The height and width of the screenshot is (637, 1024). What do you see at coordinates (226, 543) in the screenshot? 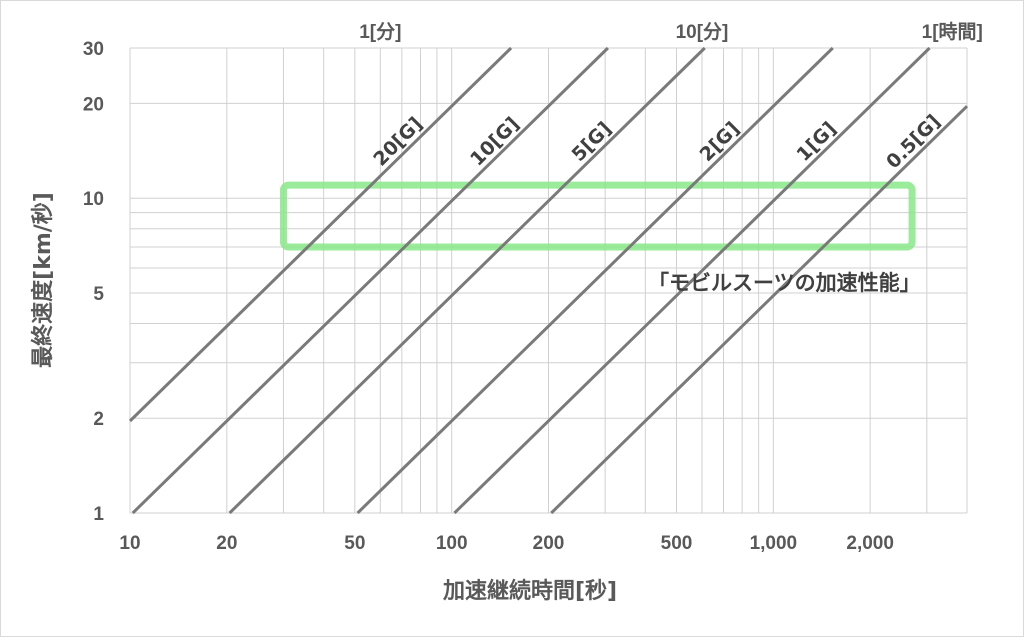
I see `x-tick-label: 20` at bounding box center [226, 543].